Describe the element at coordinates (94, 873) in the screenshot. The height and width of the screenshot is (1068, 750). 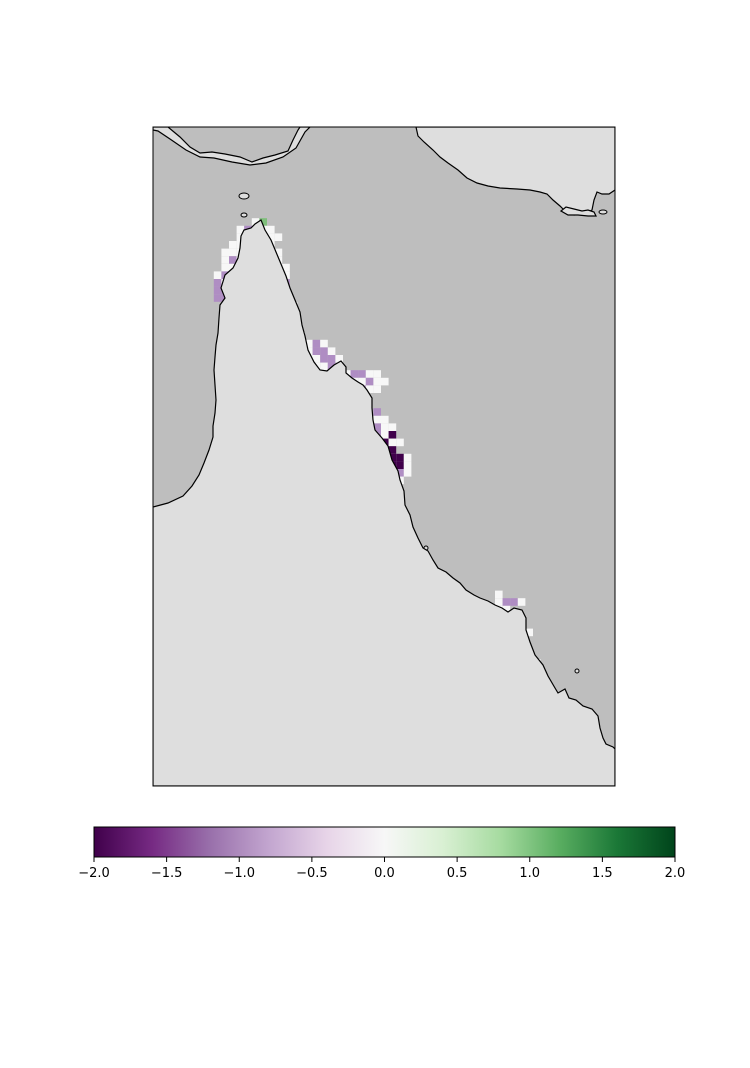
I see `colorbar-tick-label: −2.0` at that location.